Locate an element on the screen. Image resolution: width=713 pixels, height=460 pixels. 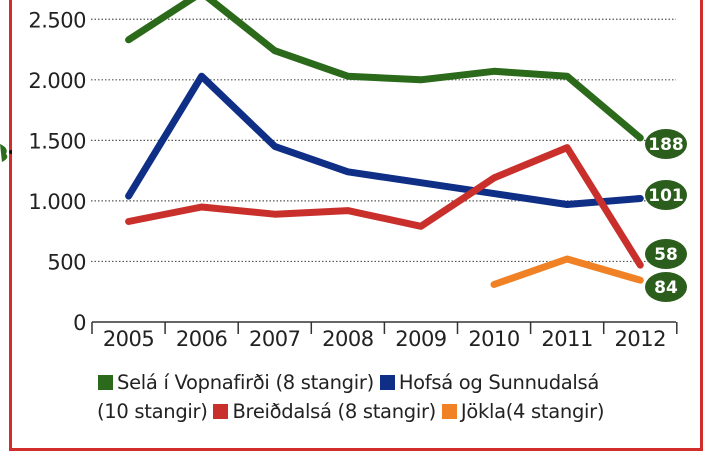
y-tick-label: 0 is located at coordinates (79, 323).